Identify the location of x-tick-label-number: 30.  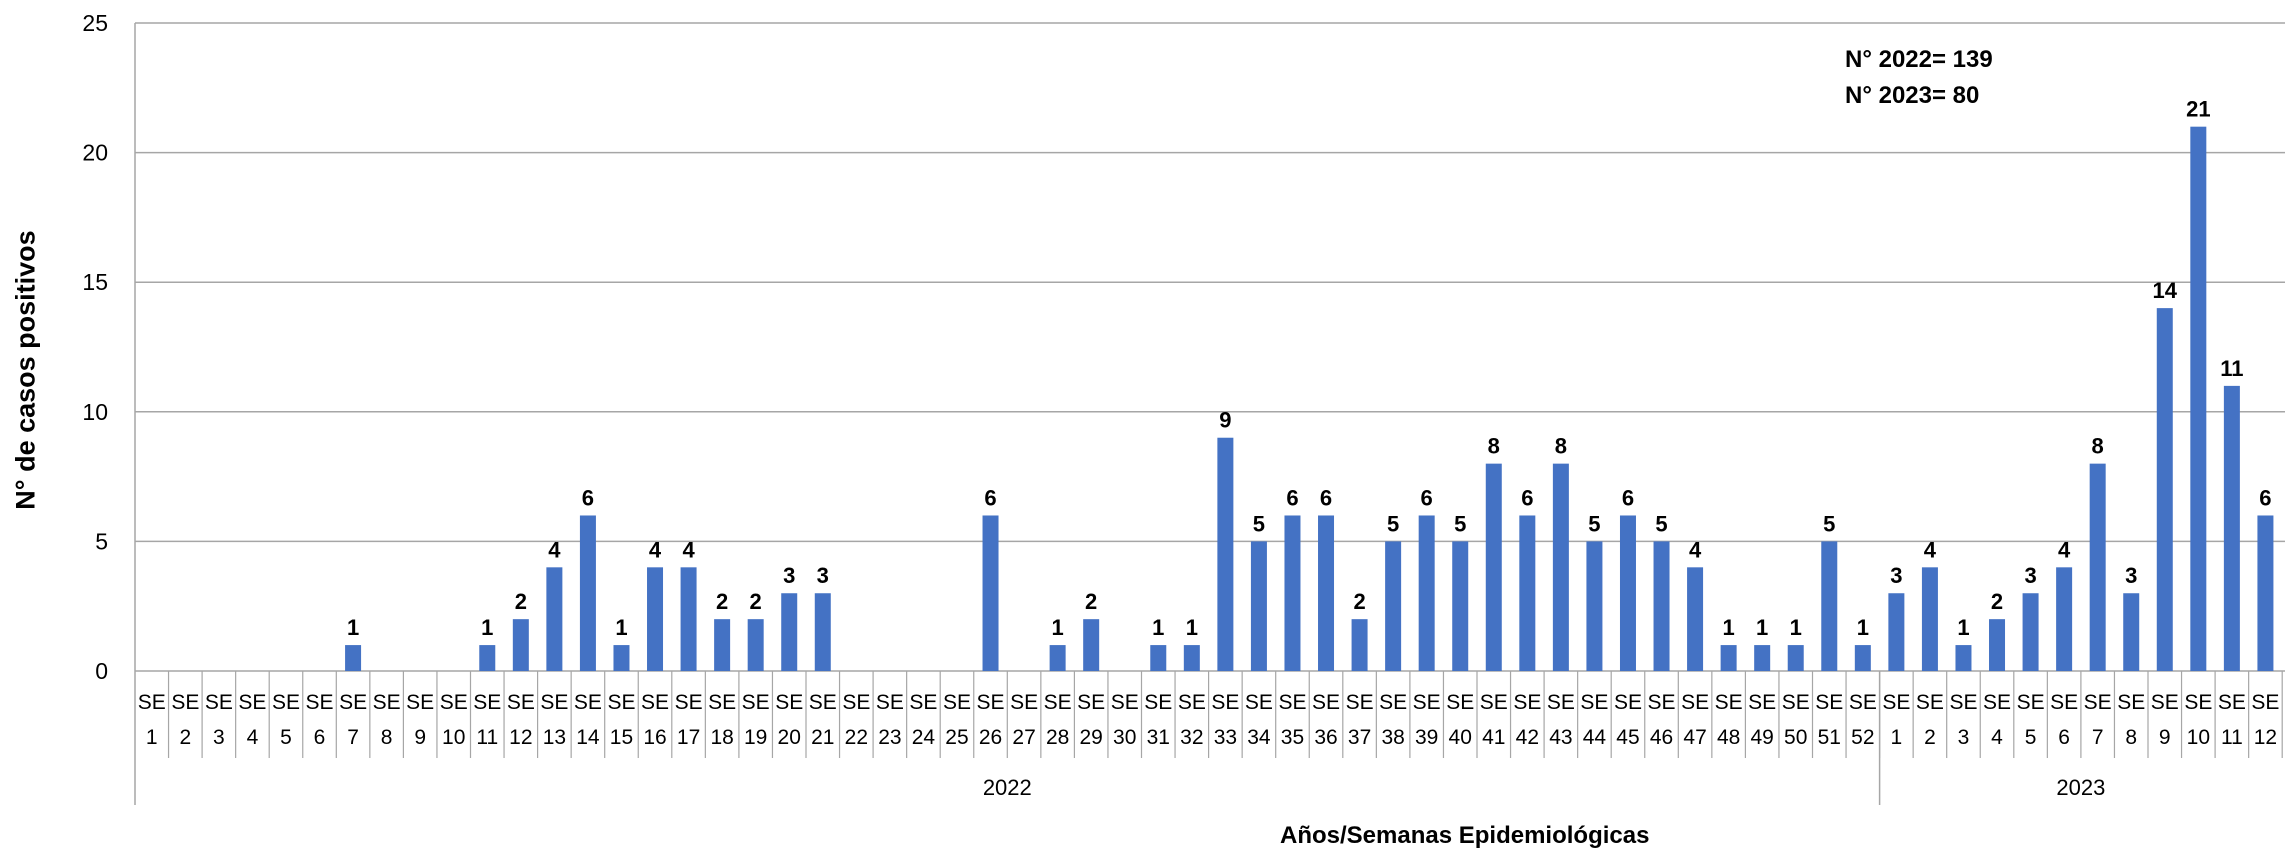
(1124, 737).